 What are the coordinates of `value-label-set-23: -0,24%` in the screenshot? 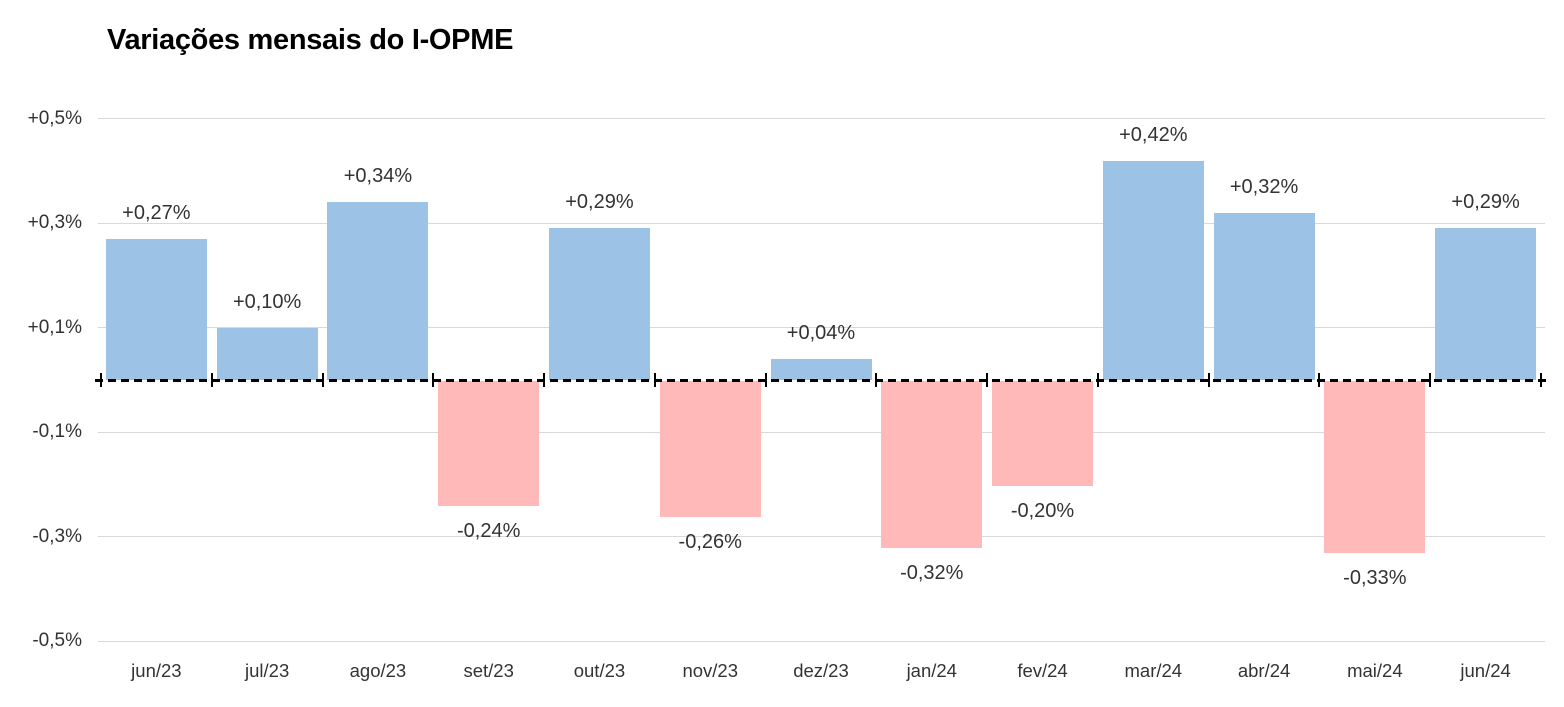 It's located at (489, 531).